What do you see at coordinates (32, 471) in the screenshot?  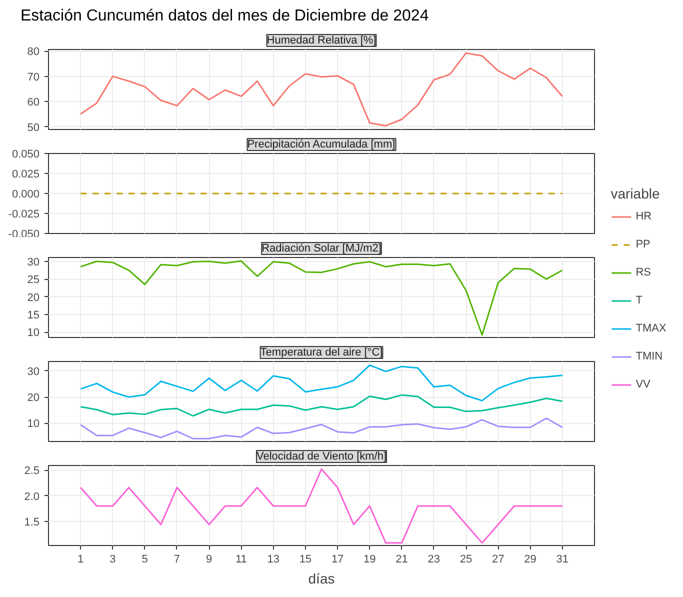 I see `y-tick-label: 2.5` at bounding box center [32, 471].